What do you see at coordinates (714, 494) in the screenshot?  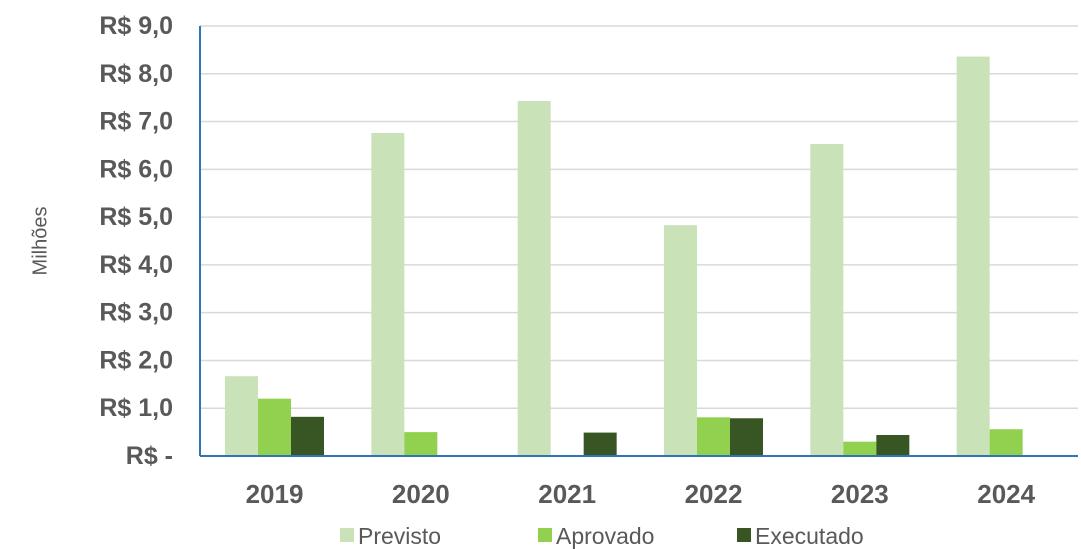 I see `x-tick-label: 2022` at bounding box center [714, 494].